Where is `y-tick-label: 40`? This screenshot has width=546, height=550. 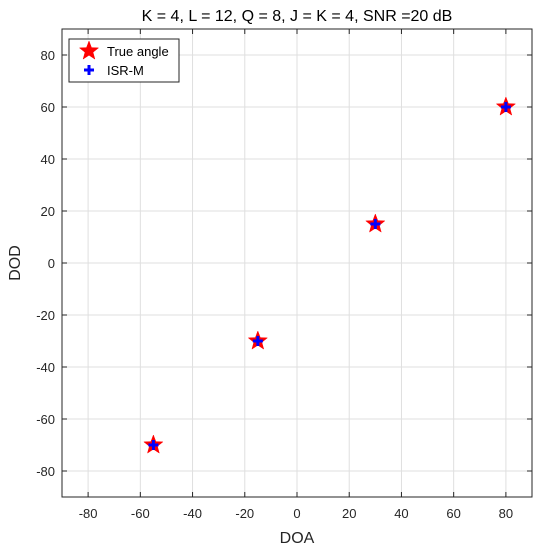 y-tick-label: 40 is located at coordinates (48, 159).